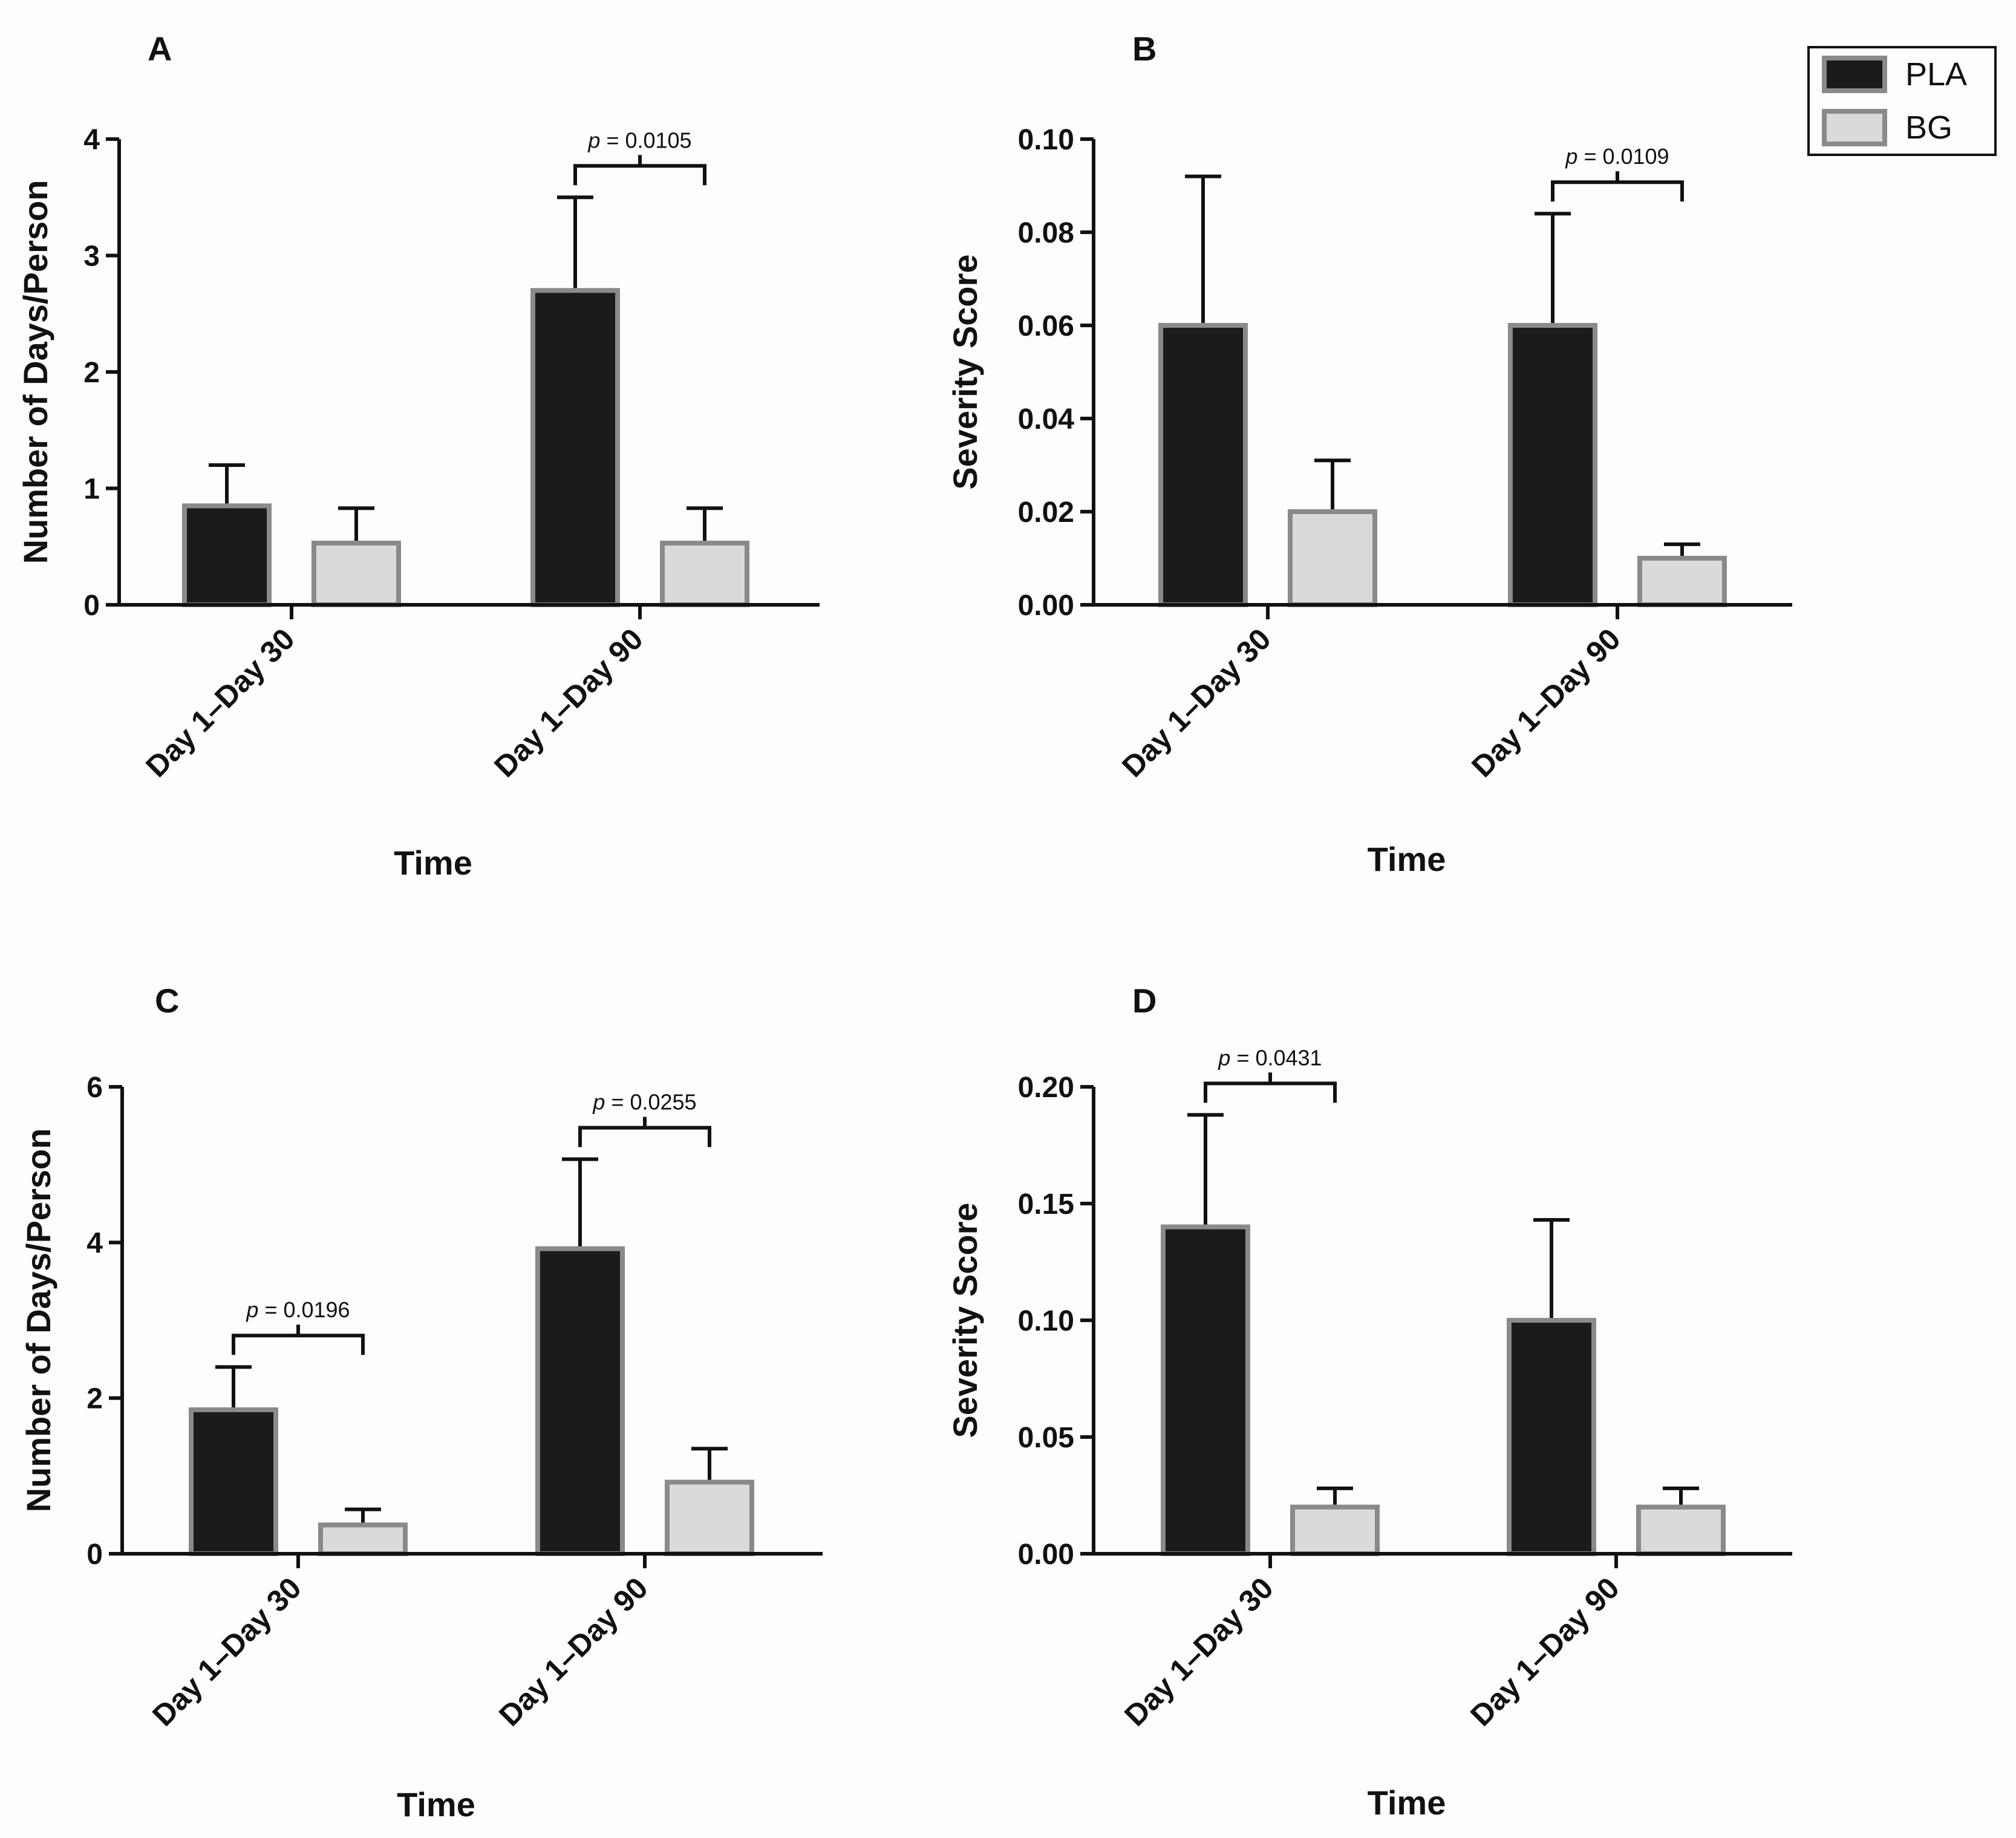  Describe the element at coordinates (1046, 326) in the screenshot. I see `y-tick-label-b-3: 0.06` at that location.